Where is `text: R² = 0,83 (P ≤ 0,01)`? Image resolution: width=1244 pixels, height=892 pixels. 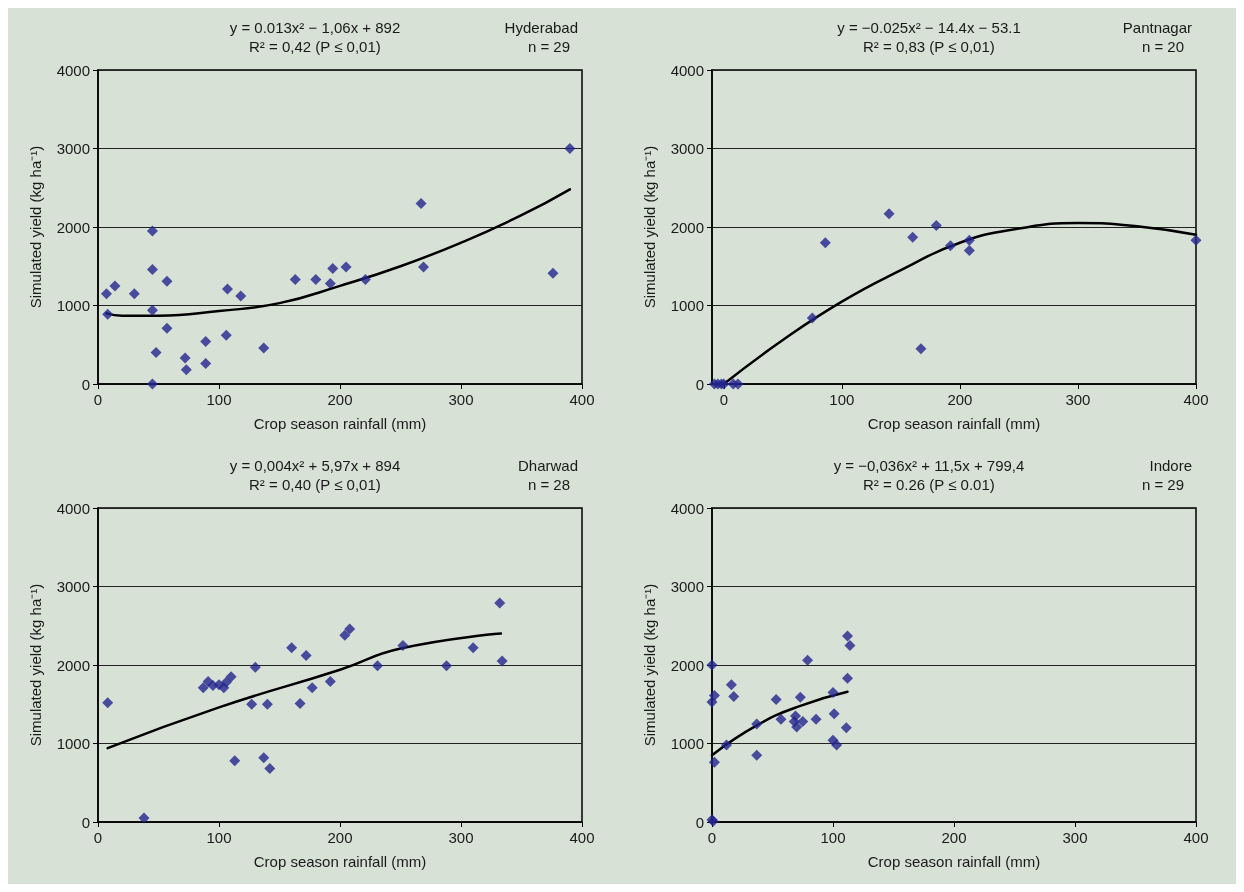 text: R² = 0,83 (P ≤ 0,01) is located at coordinates (928, 46).